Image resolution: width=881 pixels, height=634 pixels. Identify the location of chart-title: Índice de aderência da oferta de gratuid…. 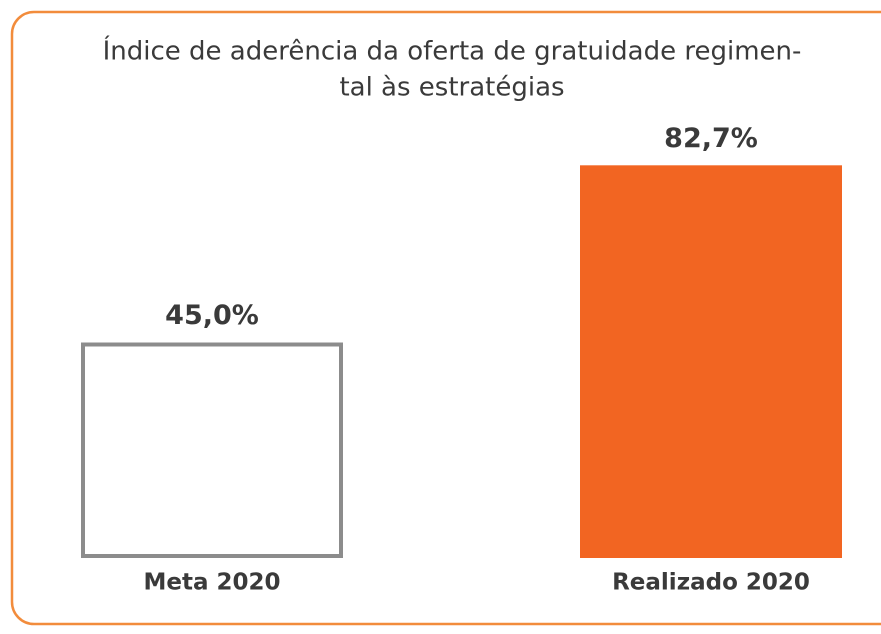
(452, 51).